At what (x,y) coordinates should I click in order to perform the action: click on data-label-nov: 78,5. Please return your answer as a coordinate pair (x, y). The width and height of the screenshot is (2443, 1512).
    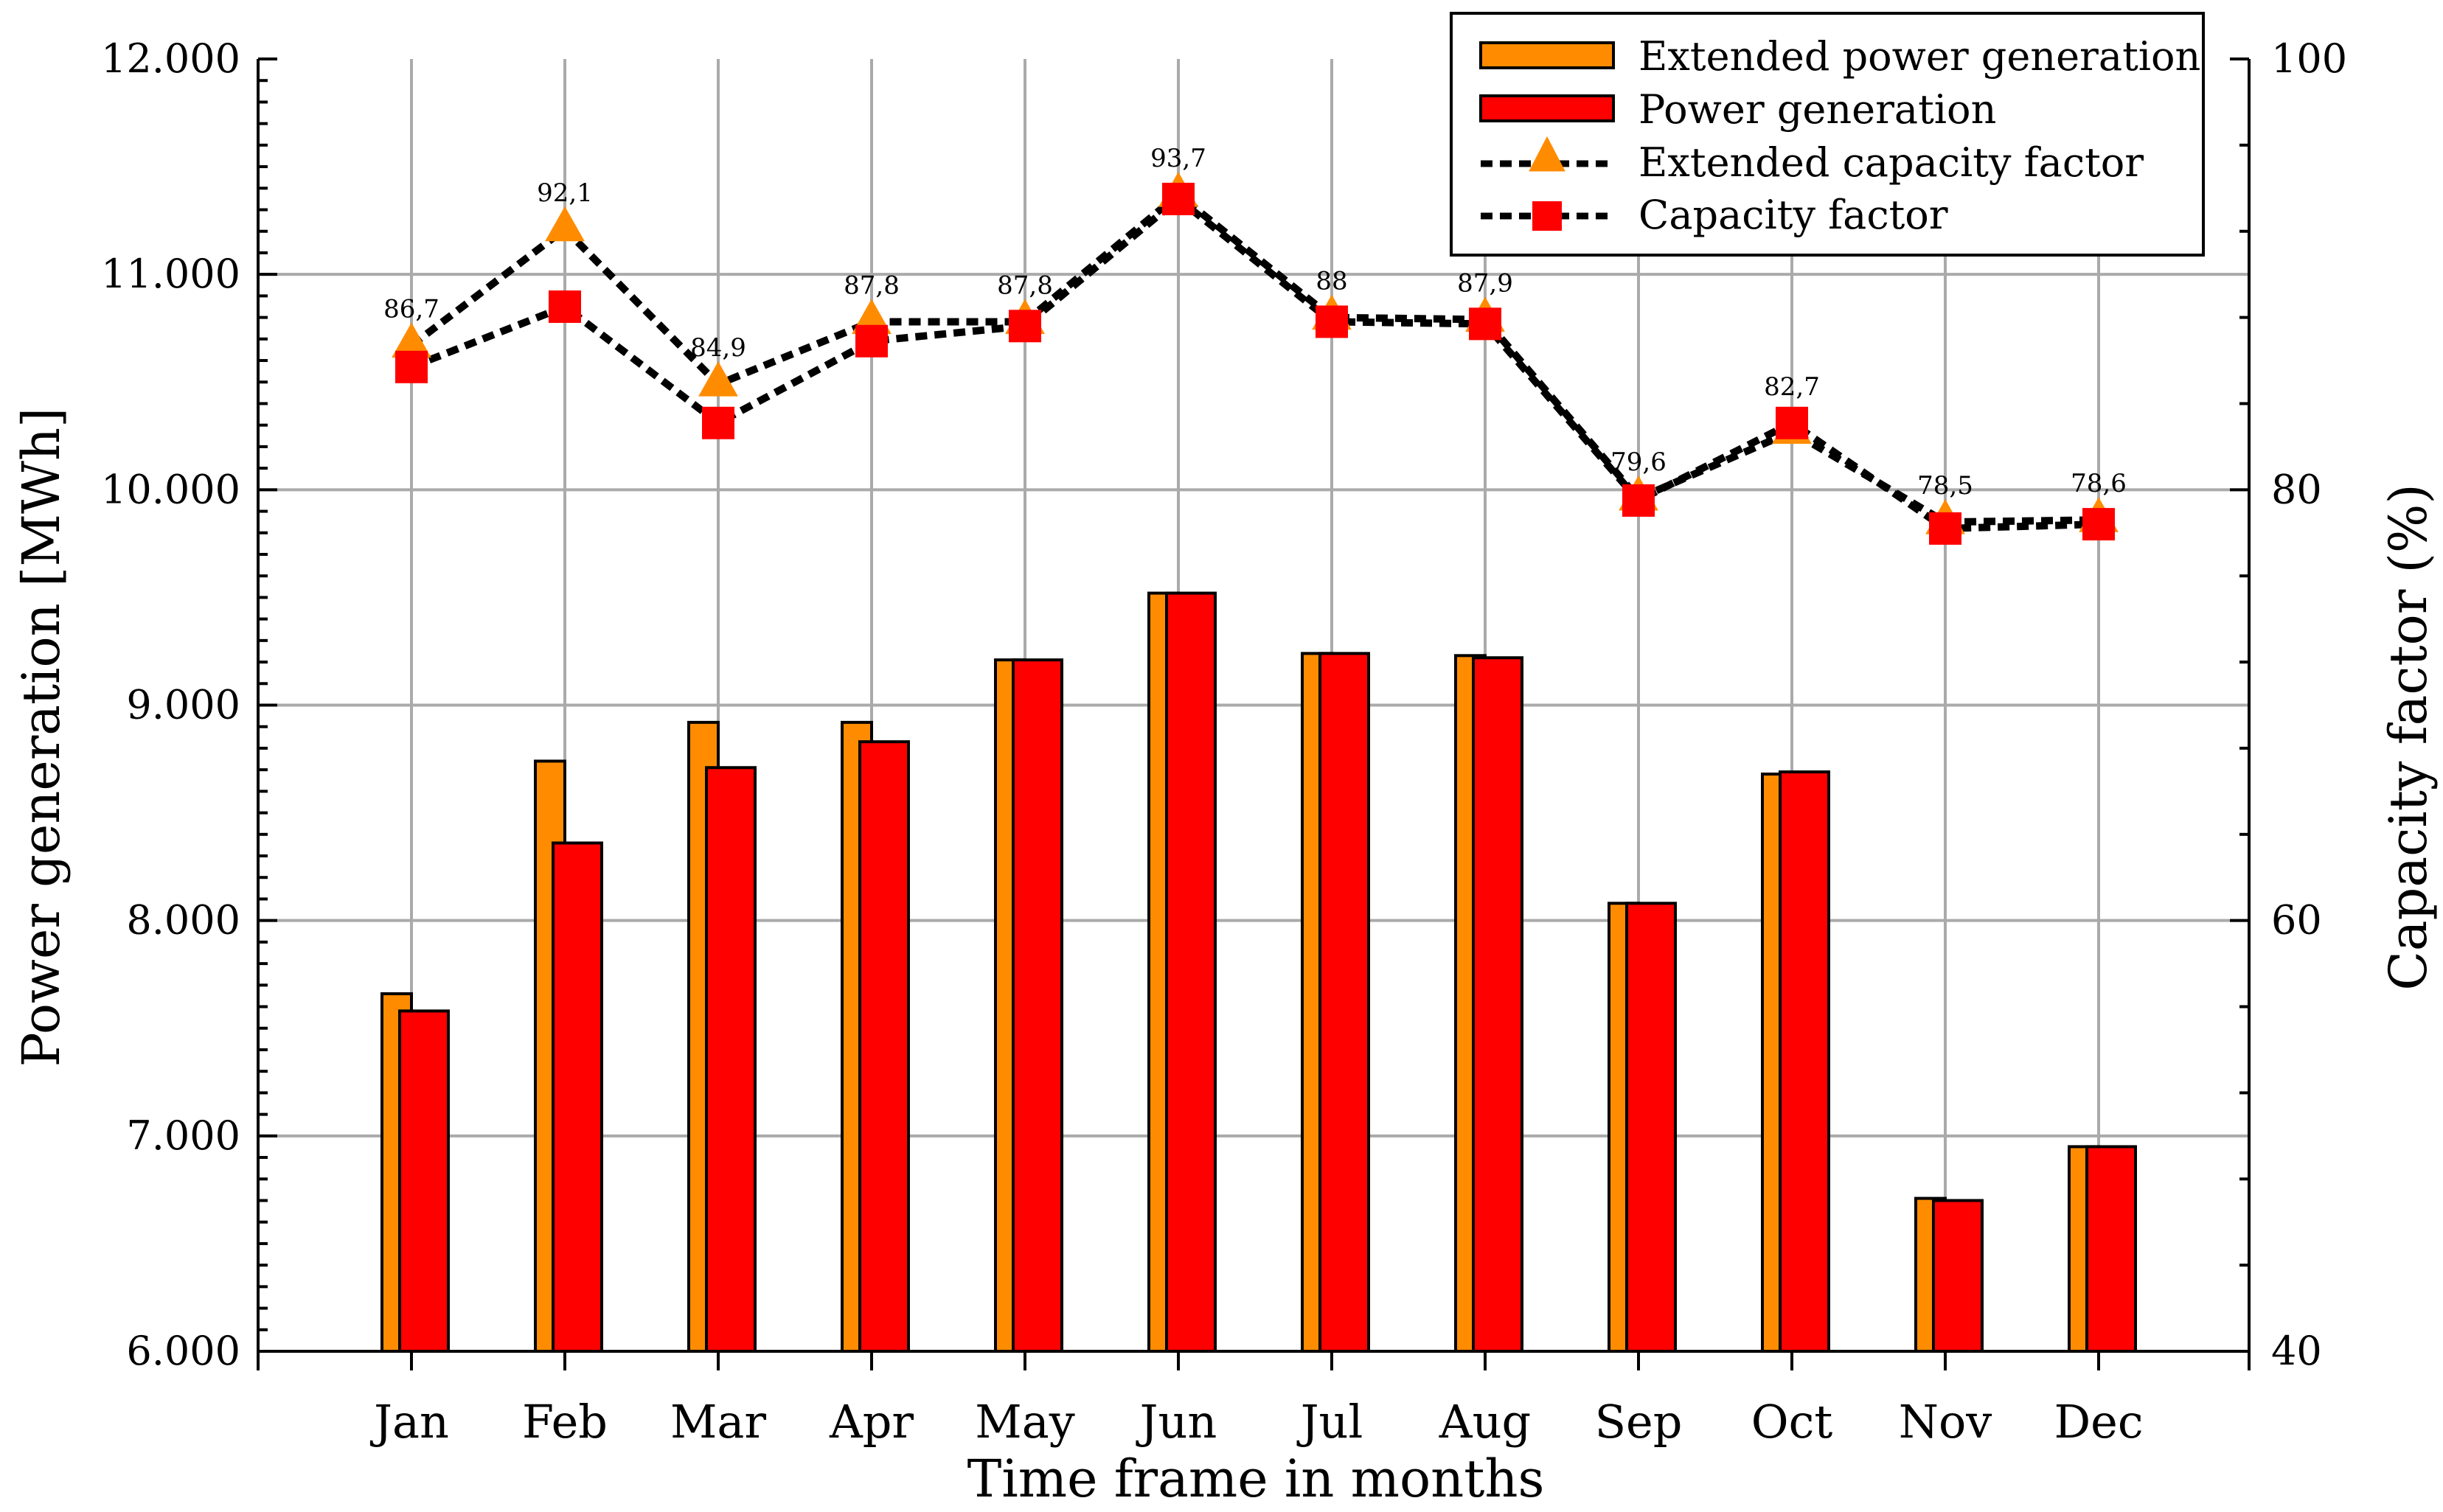
    Looking at the image, I should click on (1945, 486).